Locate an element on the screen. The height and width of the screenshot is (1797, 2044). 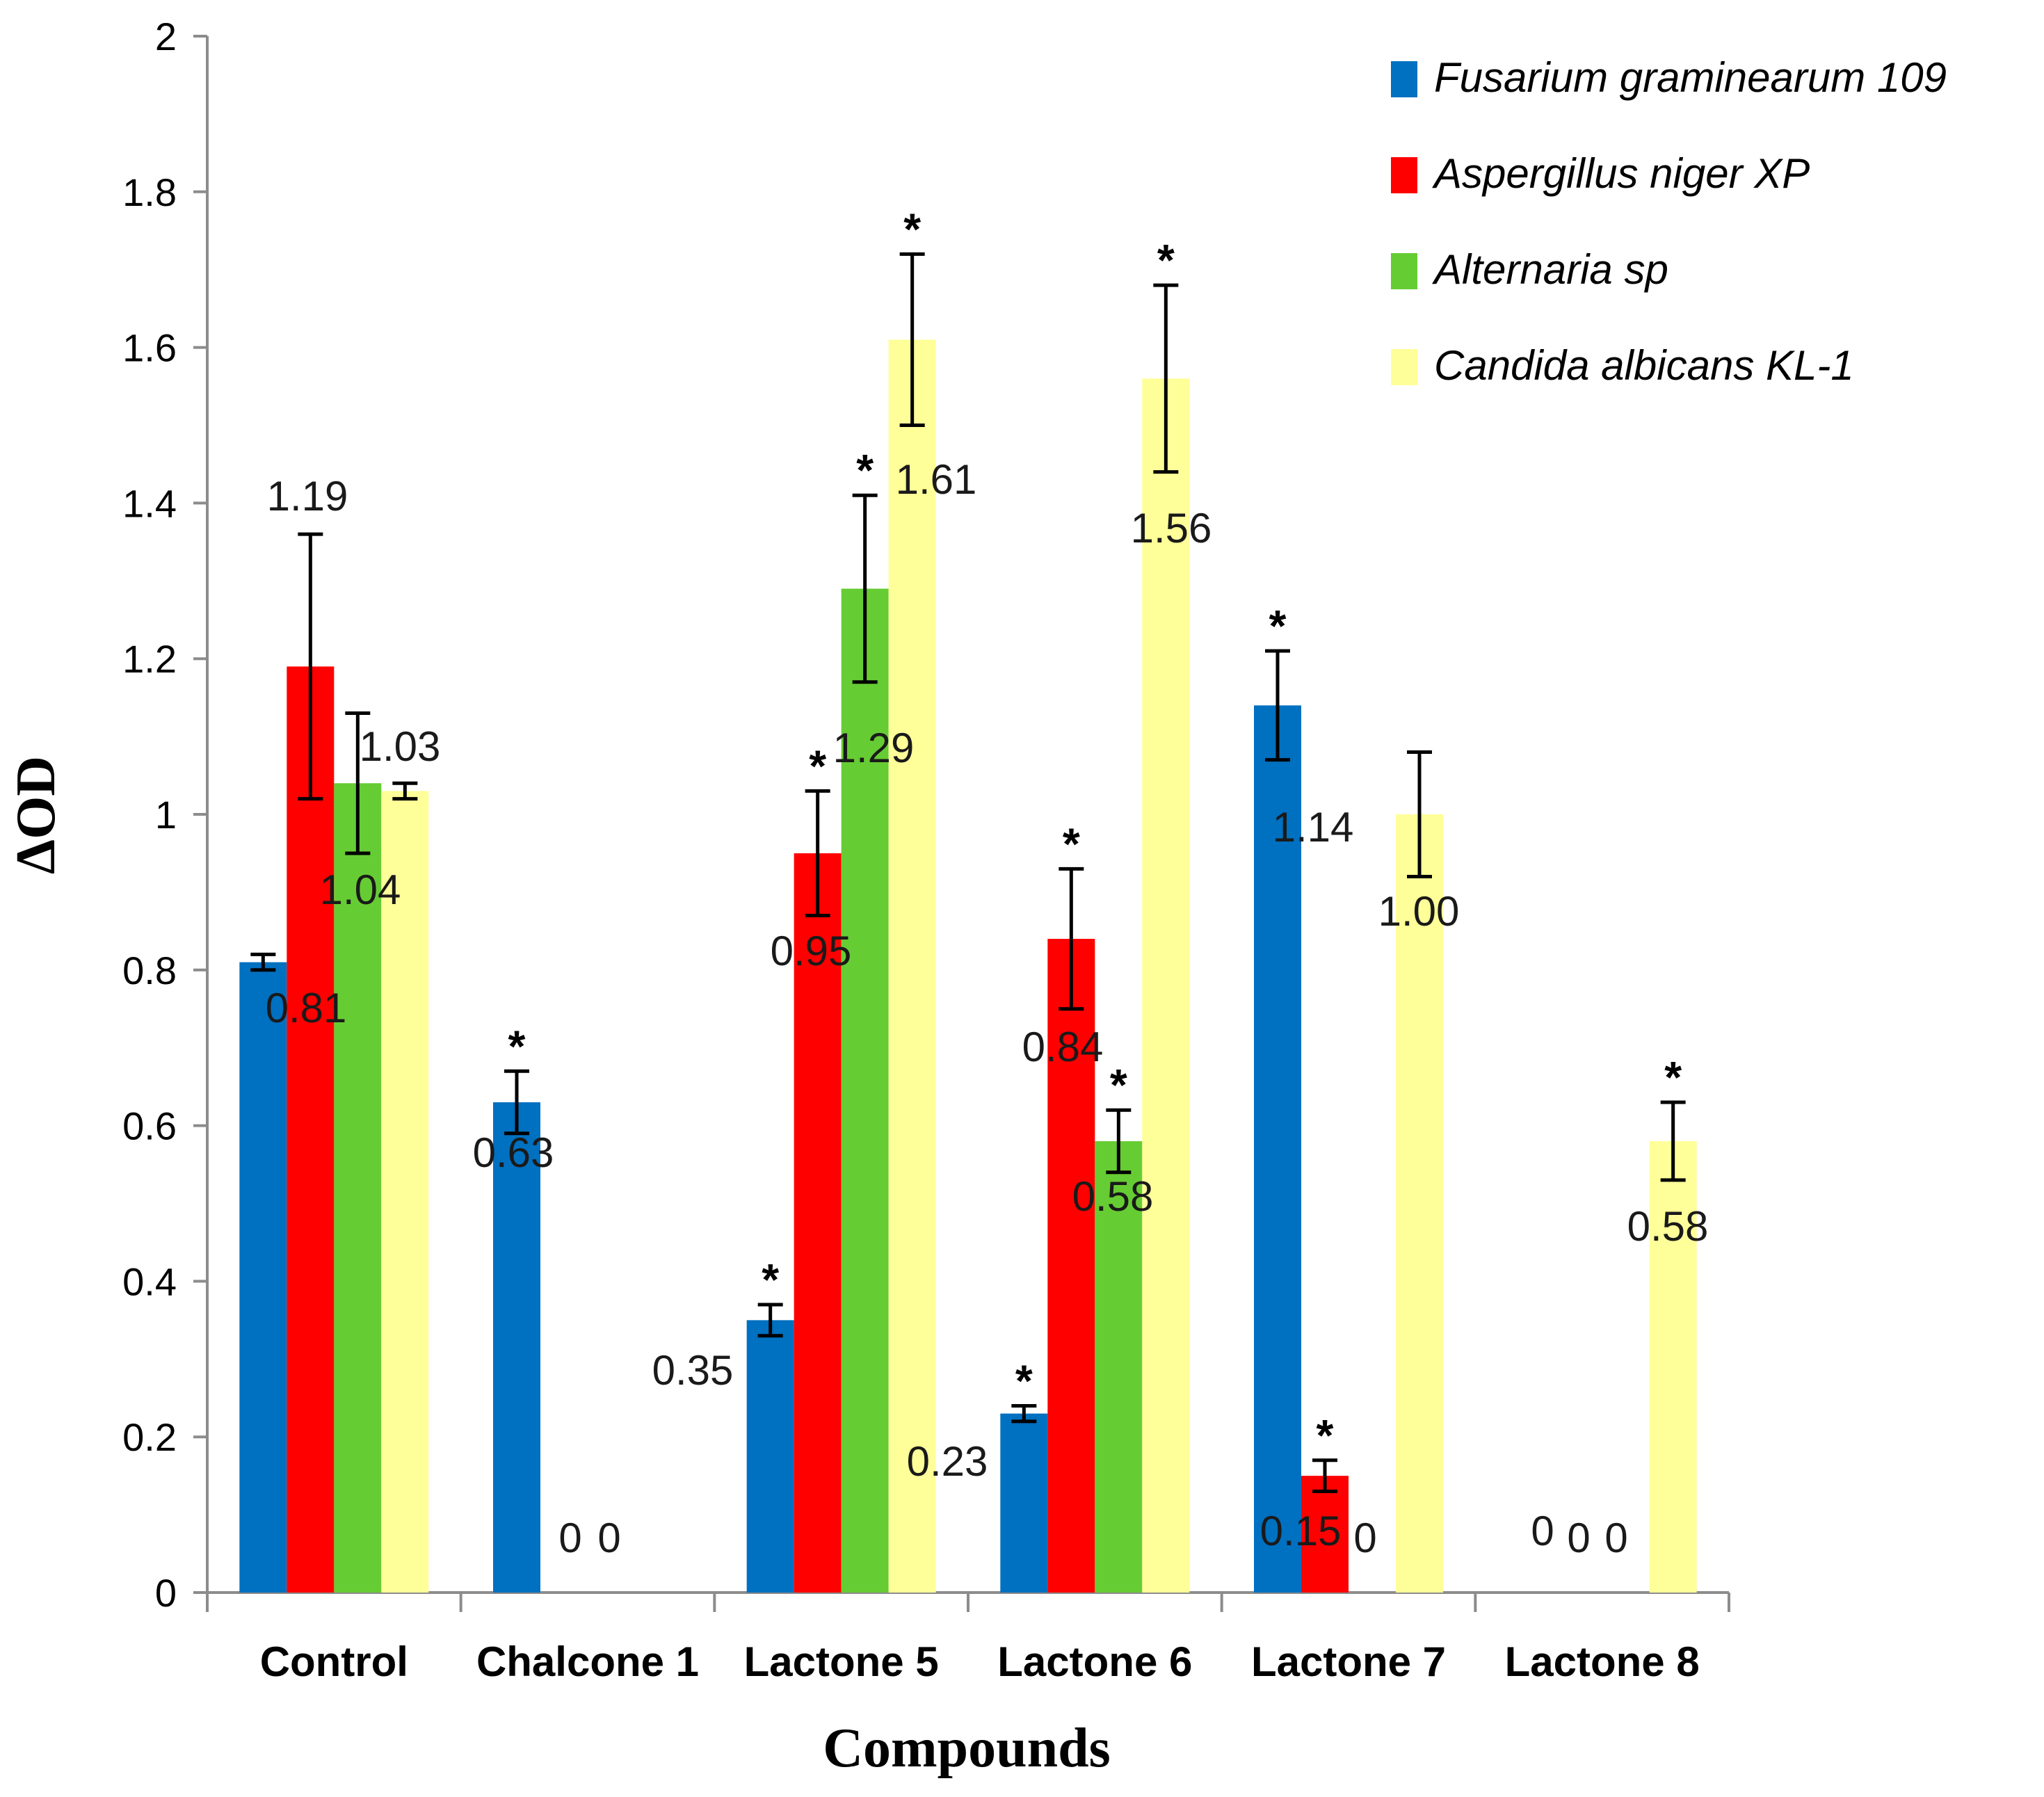
data-label: 1.61 is located at coordinates (936, 479).